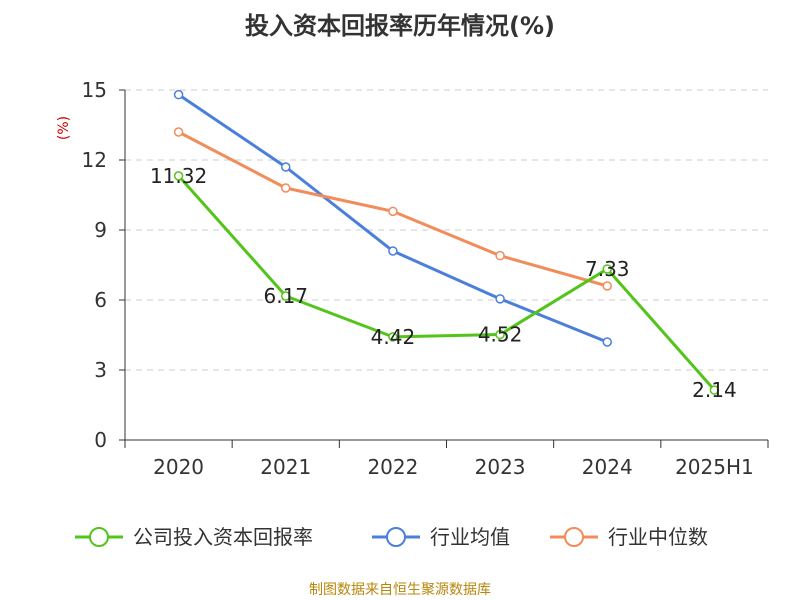 Image resolution: width=800 pixels, height=600 pixels. Describe the element at coordinates (607, 467) in the screenshot. I see `x-tick-label: 2024` at that location.